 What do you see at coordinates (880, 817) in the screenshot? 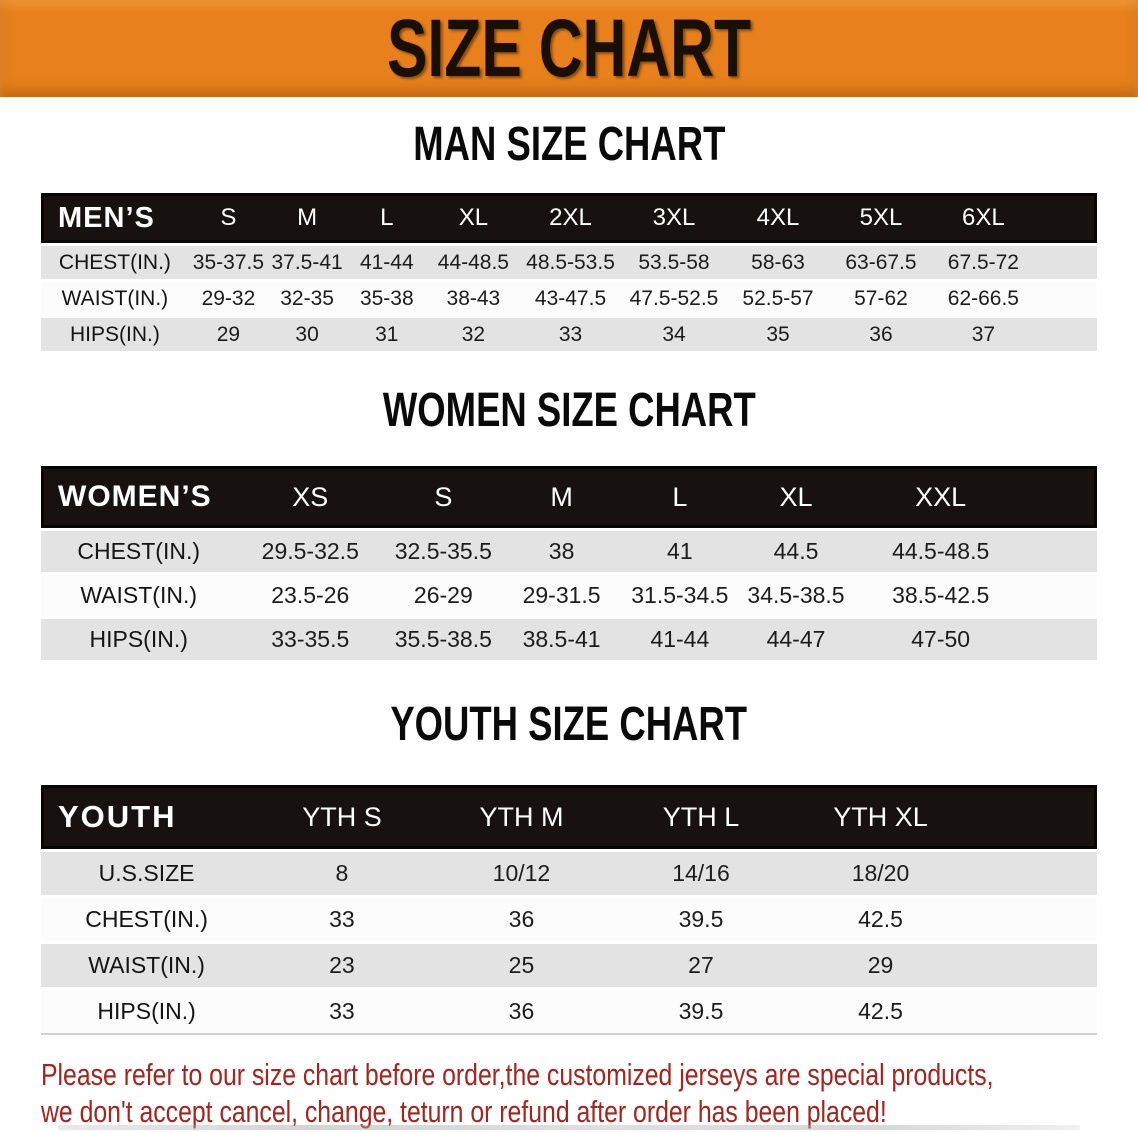
I see `youth-column-header: YTH XL` at bounding box center [880, 817].